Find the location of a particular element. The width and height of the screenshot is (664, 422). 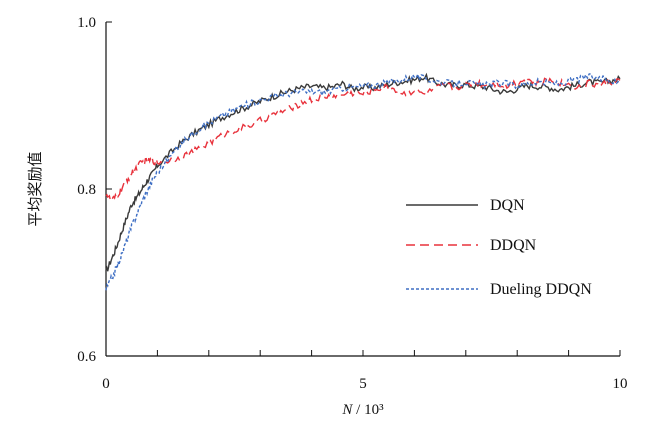

x-tick-label: 5 is located at coordinates (363, 384).